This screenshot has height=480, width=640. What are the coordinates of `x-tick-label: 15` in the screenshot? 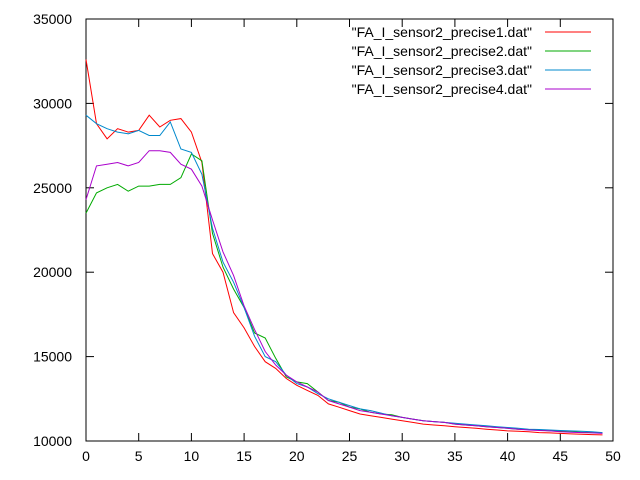 It's located at (244, 456).